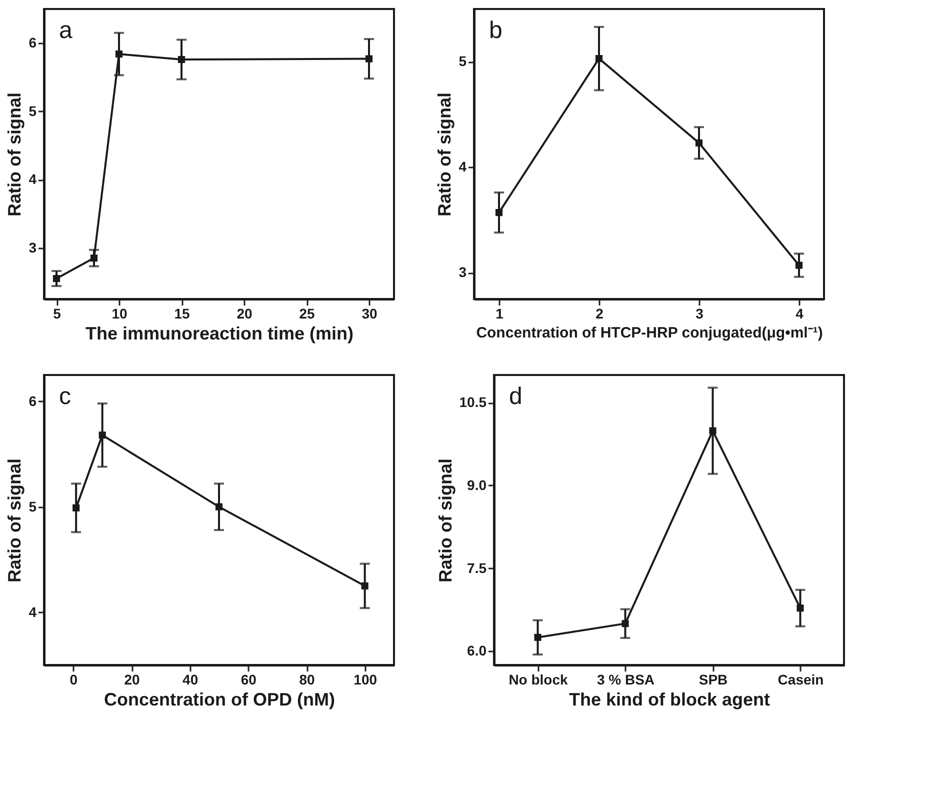  I want to click on x-tick-label: 40, so click(190, 680).